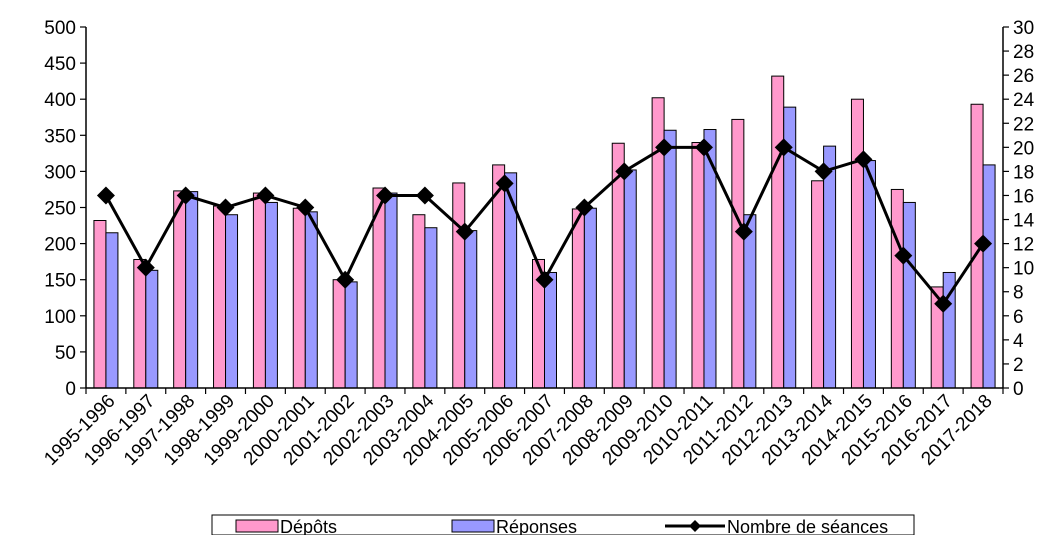 This screenshot has height=535, width=1059. What do you see at coordinates (1023, 172) in the screenshot?
I see `y-right-tick-label: 18` at bounding box center [1023, 172].